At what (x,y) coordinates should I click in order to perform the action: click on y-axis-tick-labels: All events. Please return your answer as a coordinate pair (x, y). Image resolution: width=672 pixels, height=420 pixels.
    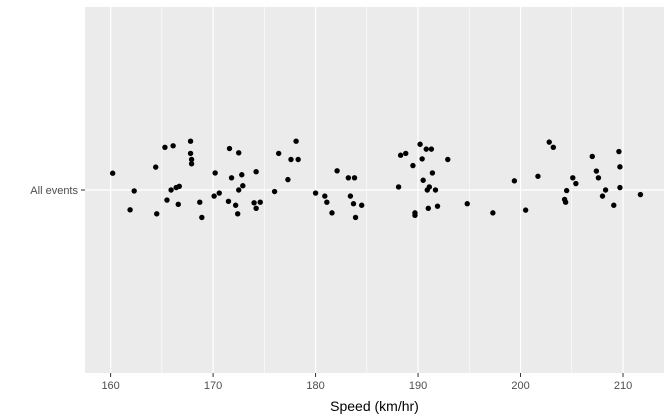
    Looking at the image, I should click on (54, 191).